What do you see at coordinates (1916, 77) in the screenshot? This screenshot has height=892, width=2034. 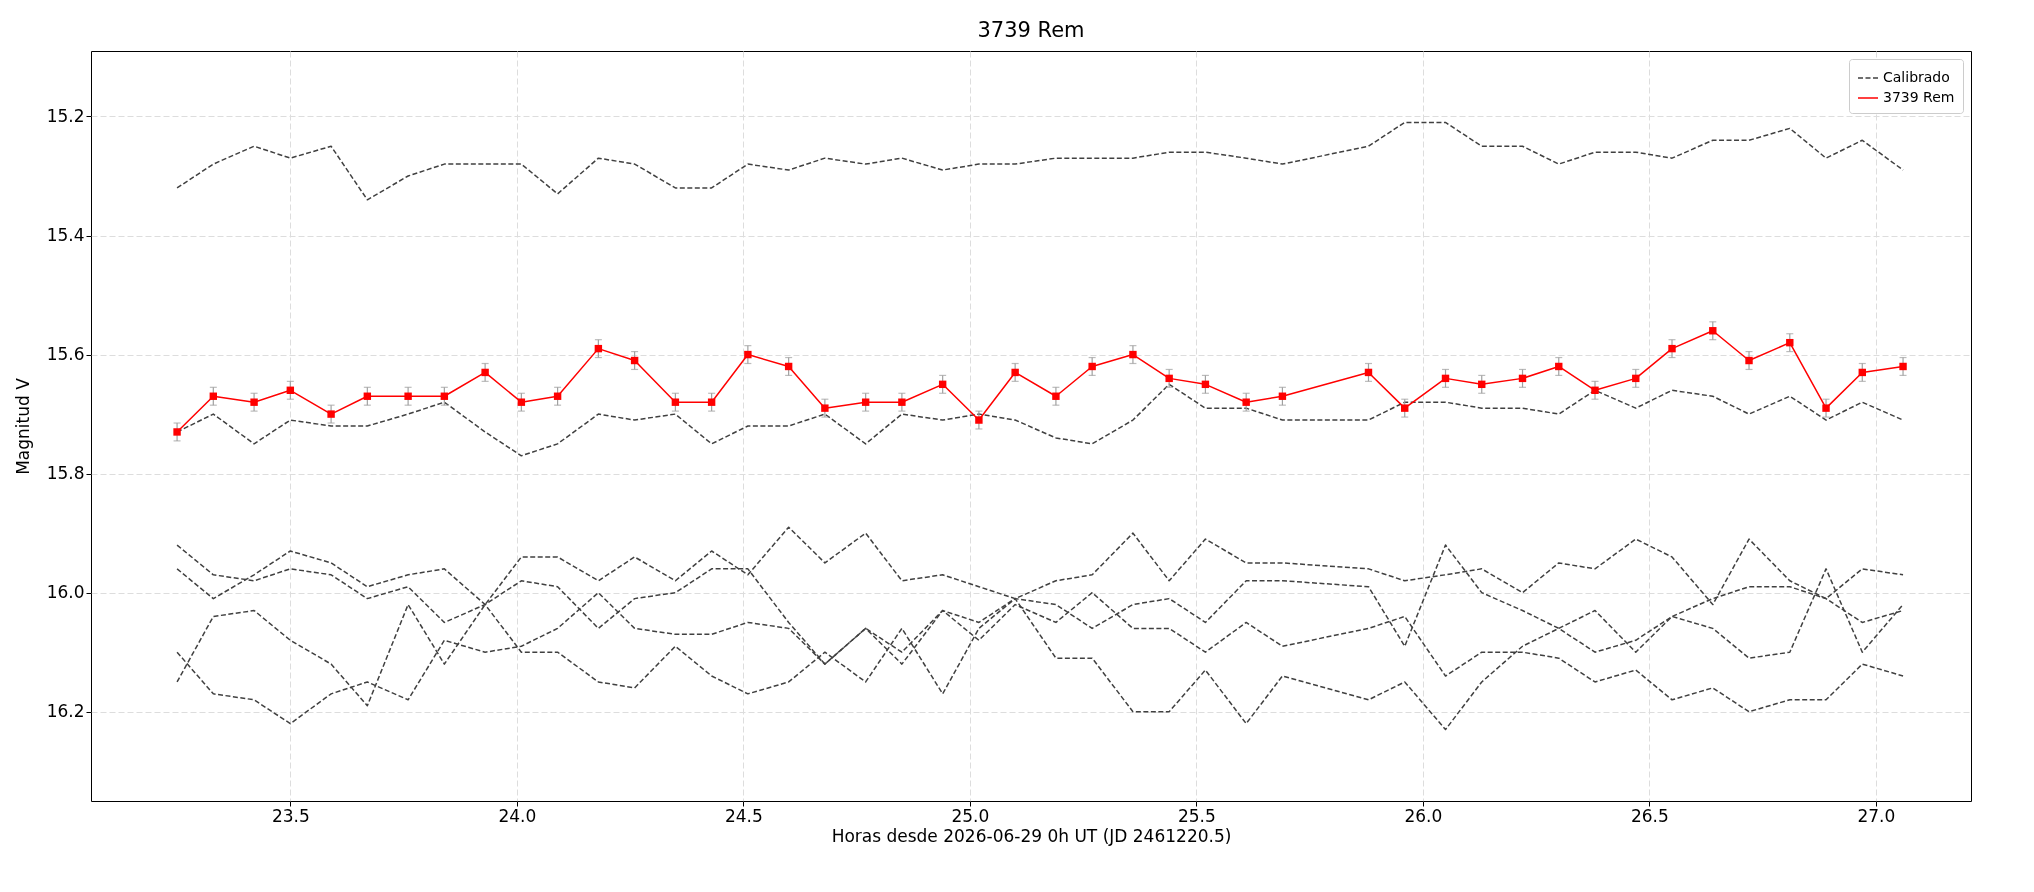 I see `legend-label: Calibrado` at bounding box center [1916, 77].